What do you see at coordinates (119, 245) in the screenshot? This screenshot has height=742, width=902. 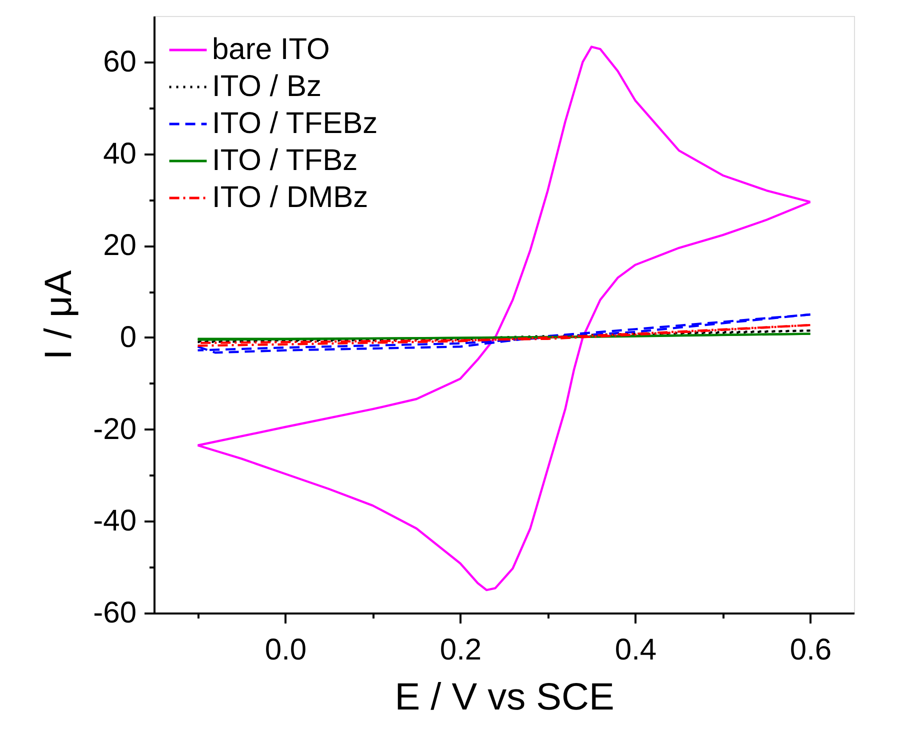 I see `y-tick-label: 20` at bounding box center [119, 245].